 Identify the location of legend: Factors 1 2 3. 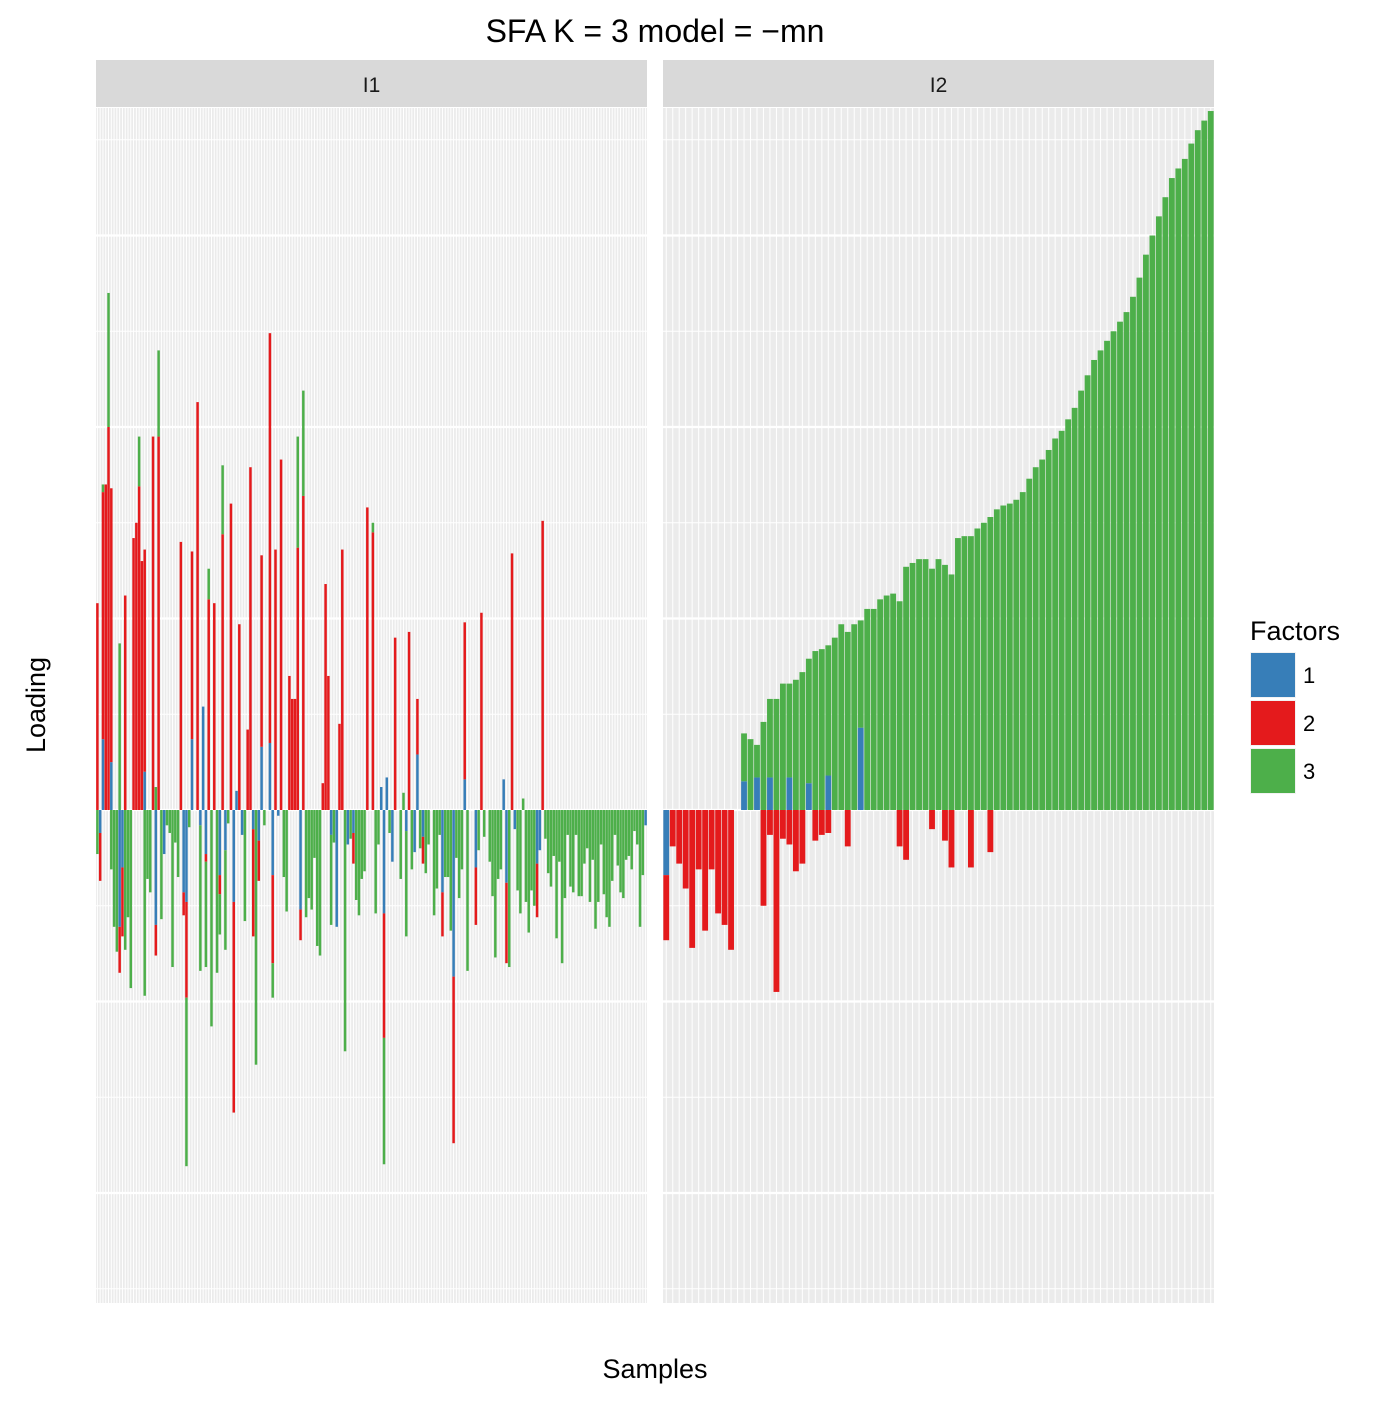
(1295, 705).